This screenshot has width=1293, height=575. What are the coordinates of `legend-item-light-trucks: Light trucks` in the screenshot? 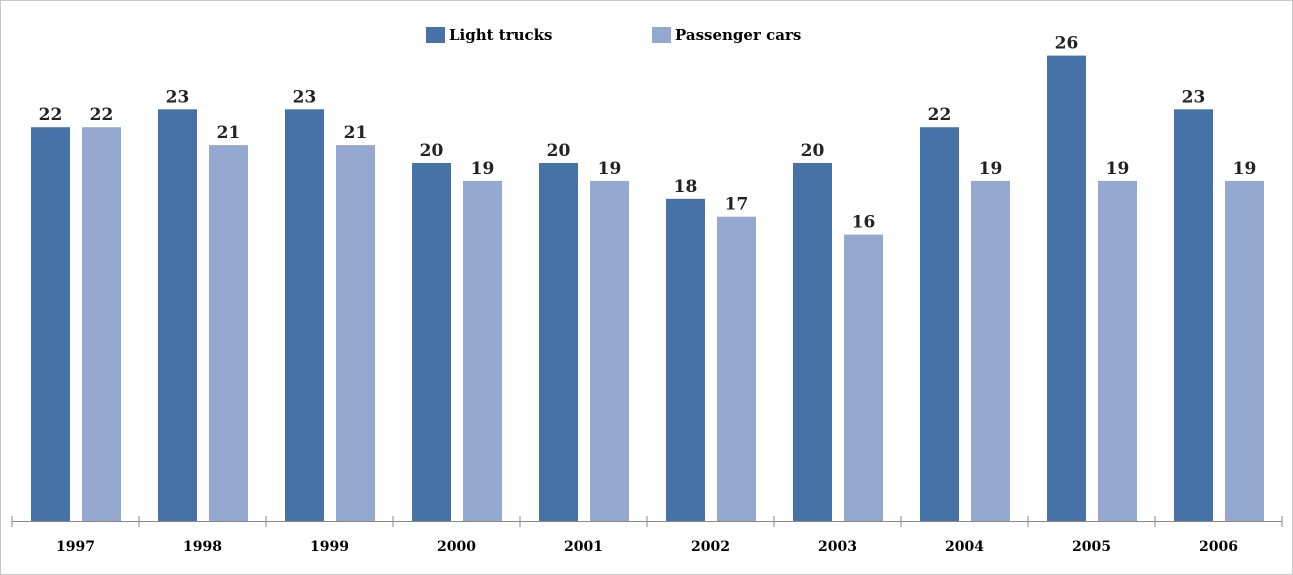 It's located at (489, 35).